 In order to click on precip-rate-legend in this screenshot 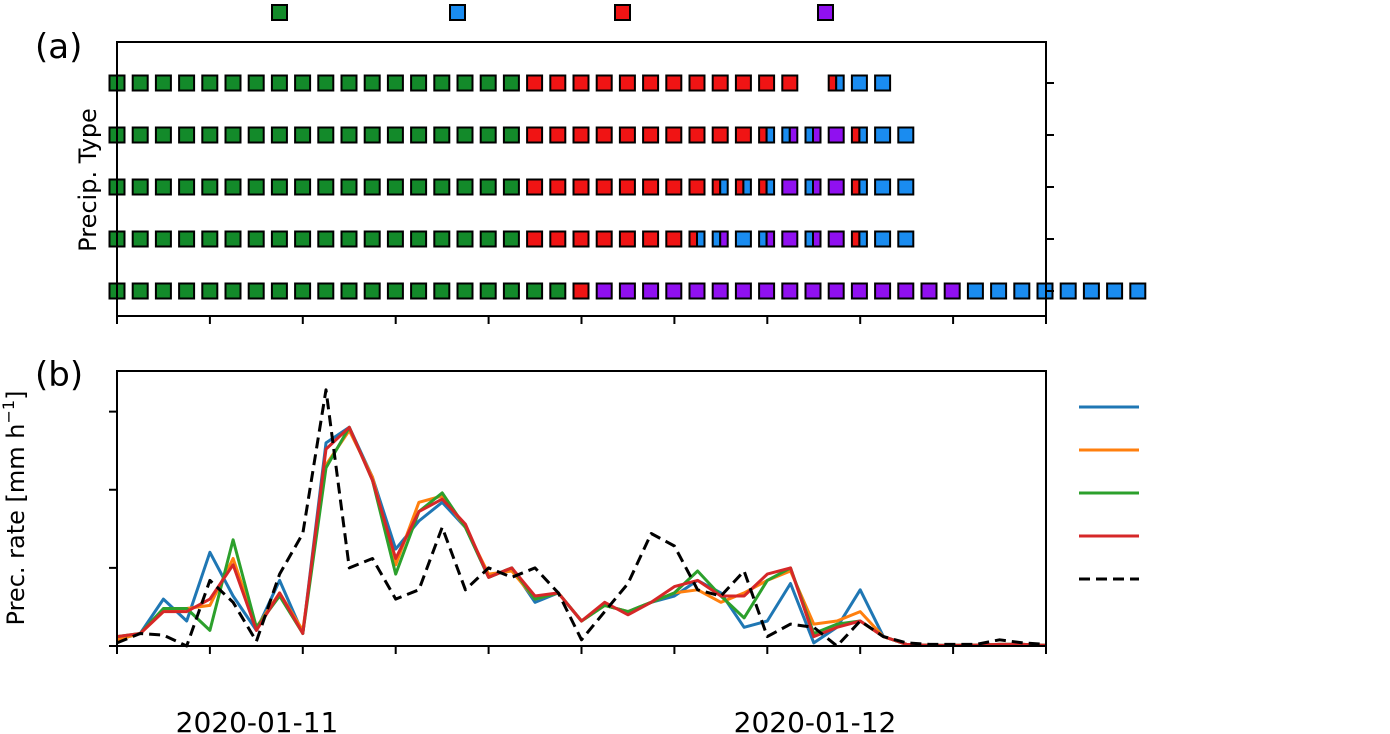, I will do `click(1109, 493)`.